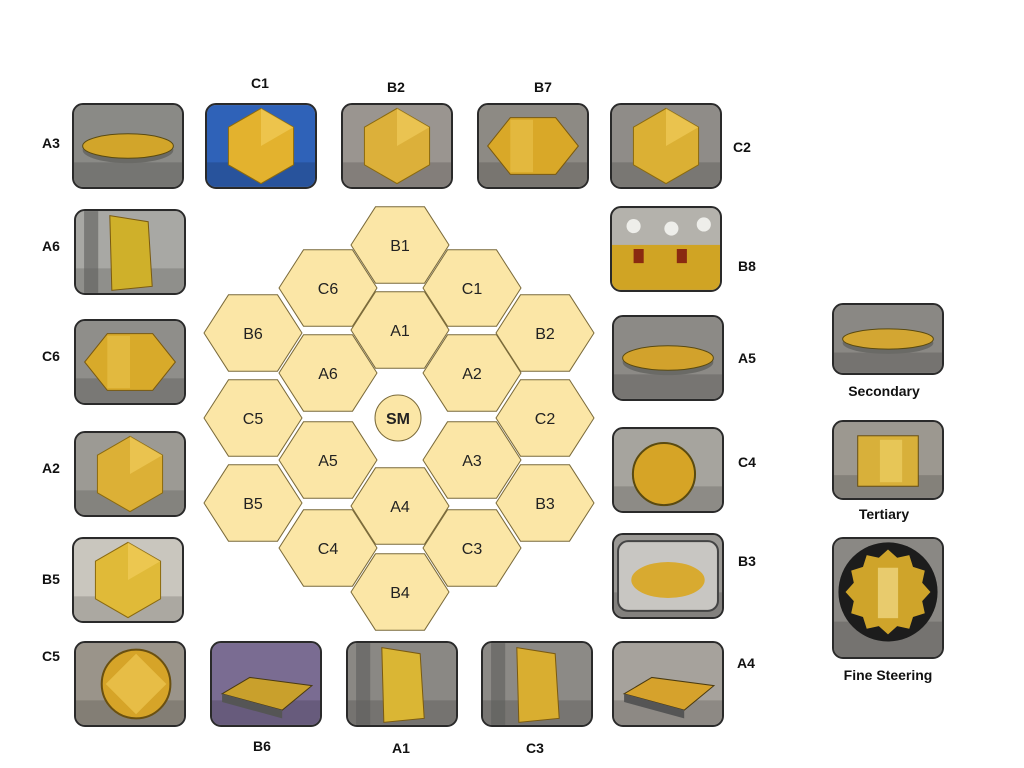 This screenshot has width=1024, height=768. What do you see at coordinates (747, 358) in the screenshot?
I see `photo-label-a5: A5` at bounding box center [747, 358].